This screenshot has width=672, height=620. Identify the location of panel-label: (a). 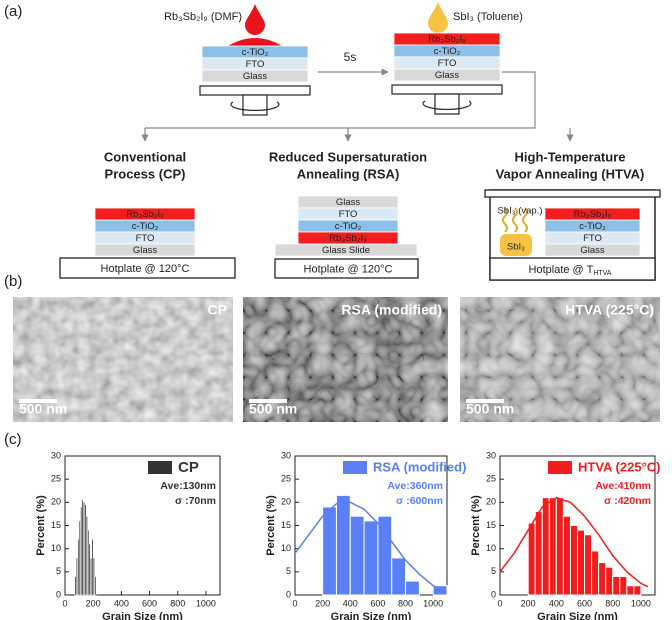
(13, 11).